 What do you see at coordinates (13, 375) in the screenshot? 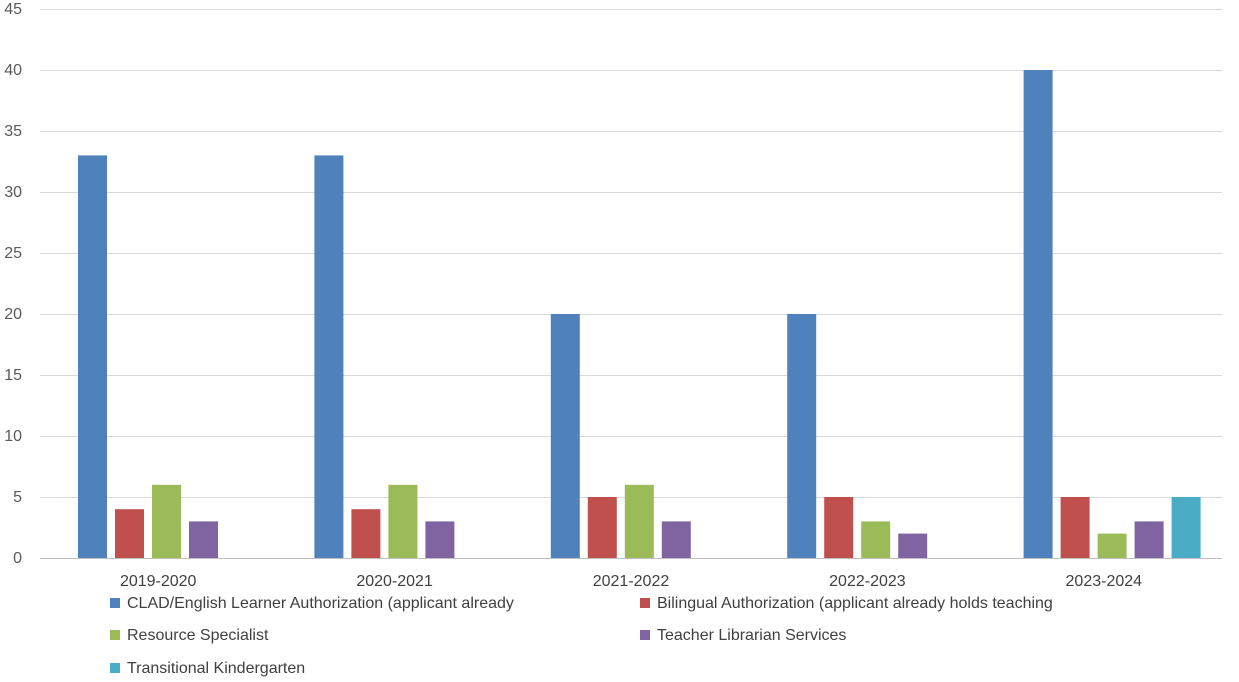
I see `y-tick-label: 15` at bounding box center [13, 375].